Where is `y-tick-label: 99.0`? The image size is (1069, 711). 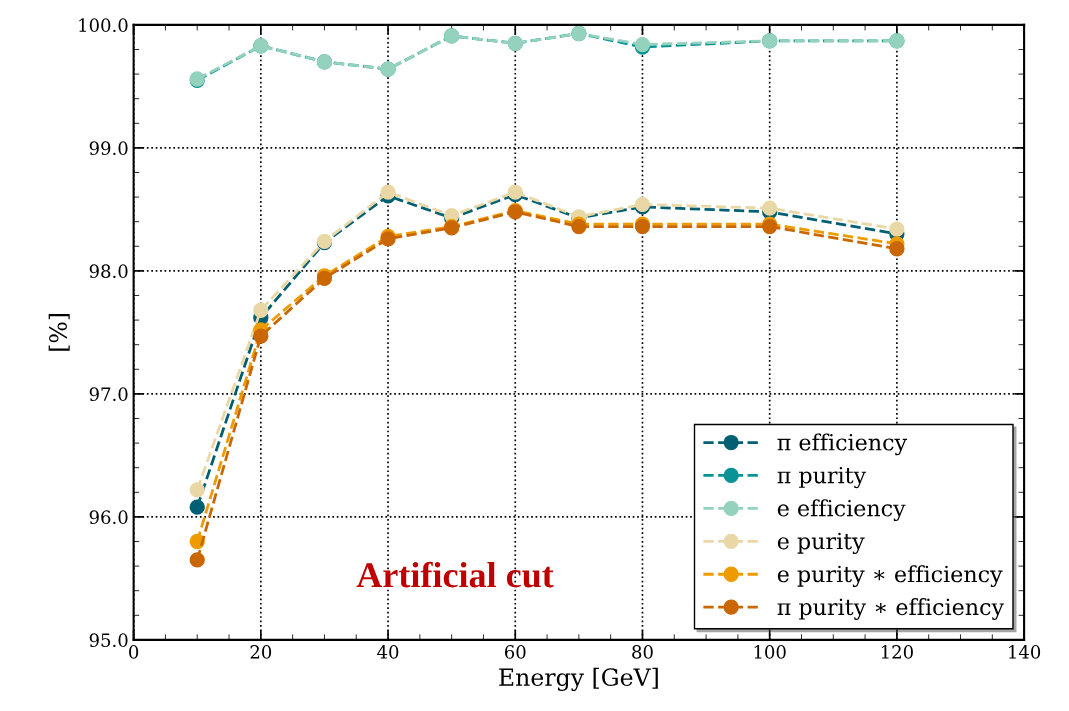 y-tick-label: 99.0 is located at coordinates (108, 148).